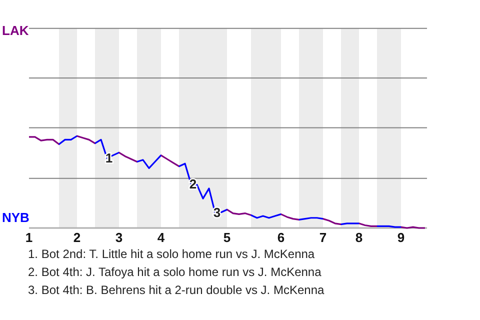  What do you see at coordinates (401, 237) in the screenshot?
I see `x-tick-label: 9` at bounding box center [401, 237].